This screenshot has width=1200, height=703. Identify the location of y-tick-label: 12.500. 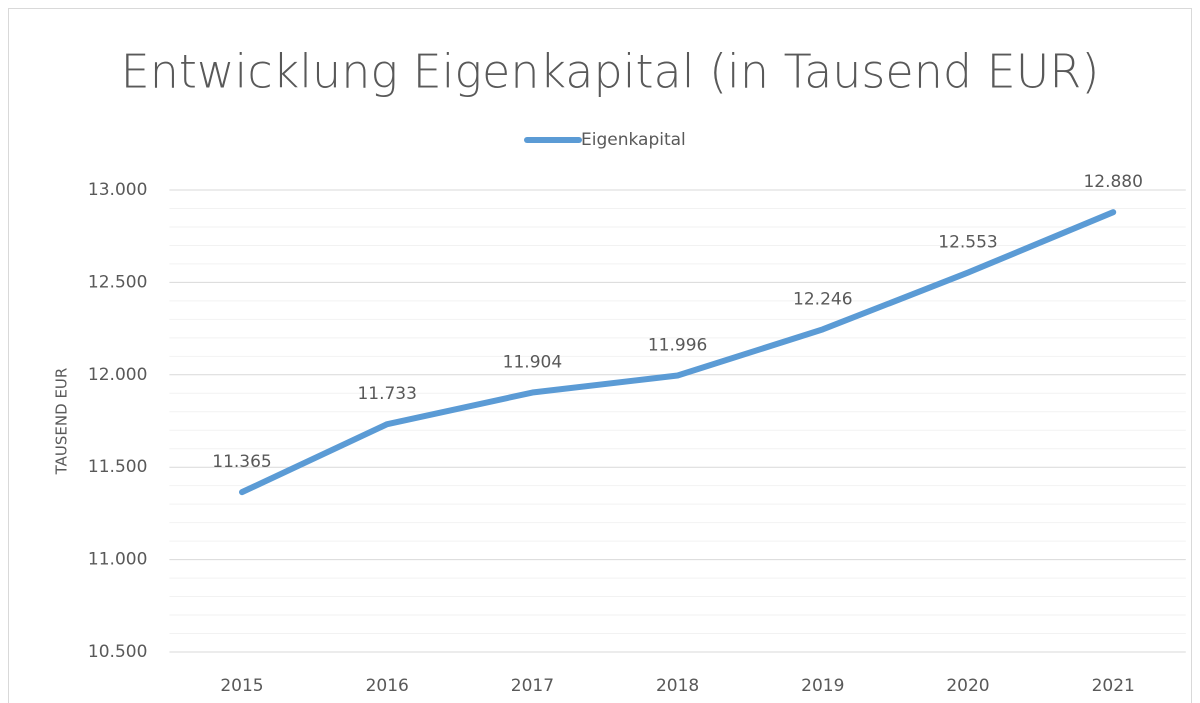
(117, 282).